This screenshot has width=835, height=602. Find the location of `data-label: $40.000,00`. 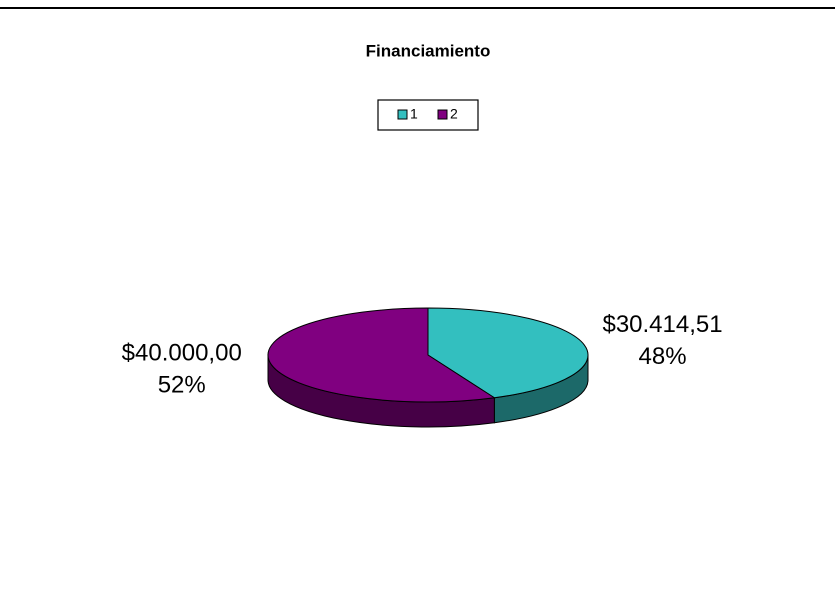

data-label: $40.000,00 is located at coordinates (182, 353).